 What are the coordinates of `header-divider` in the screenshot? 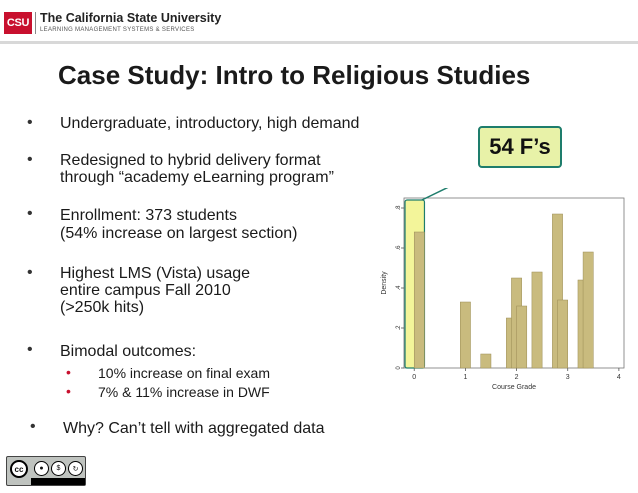 It's located at (319, 42).